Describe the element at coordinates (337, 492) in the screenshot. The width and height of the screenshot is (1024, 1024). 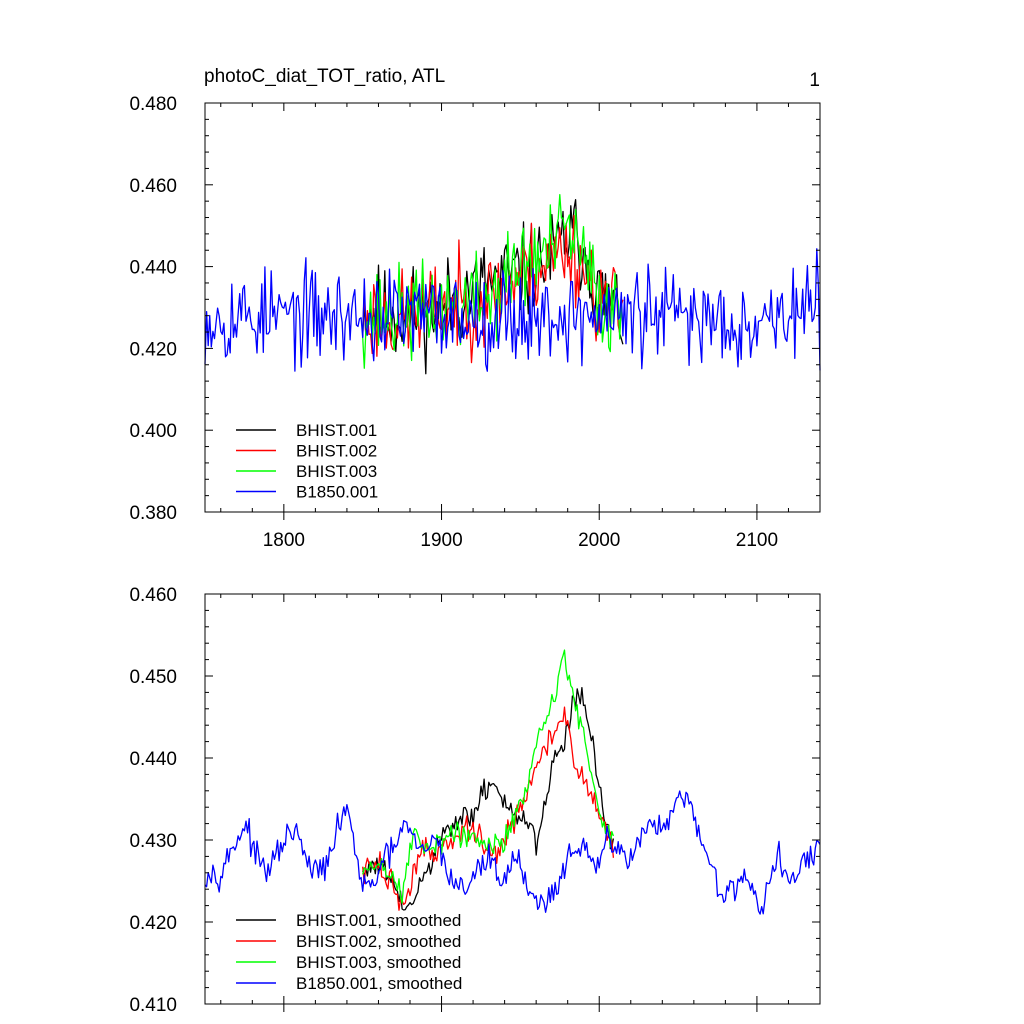
I see `legend-label: B1850.001` at that location.